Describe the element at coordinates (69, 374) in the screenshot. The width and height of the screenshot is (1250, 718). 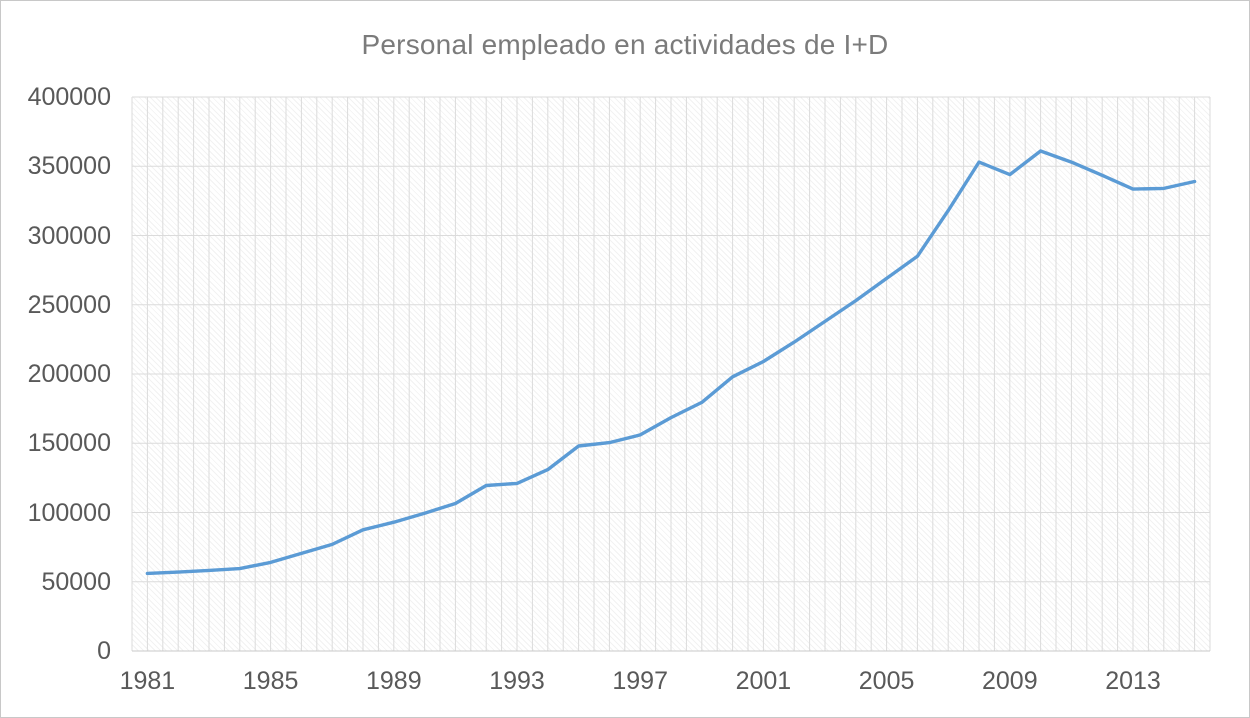
I see `y-tick-label: 200000` at that location.